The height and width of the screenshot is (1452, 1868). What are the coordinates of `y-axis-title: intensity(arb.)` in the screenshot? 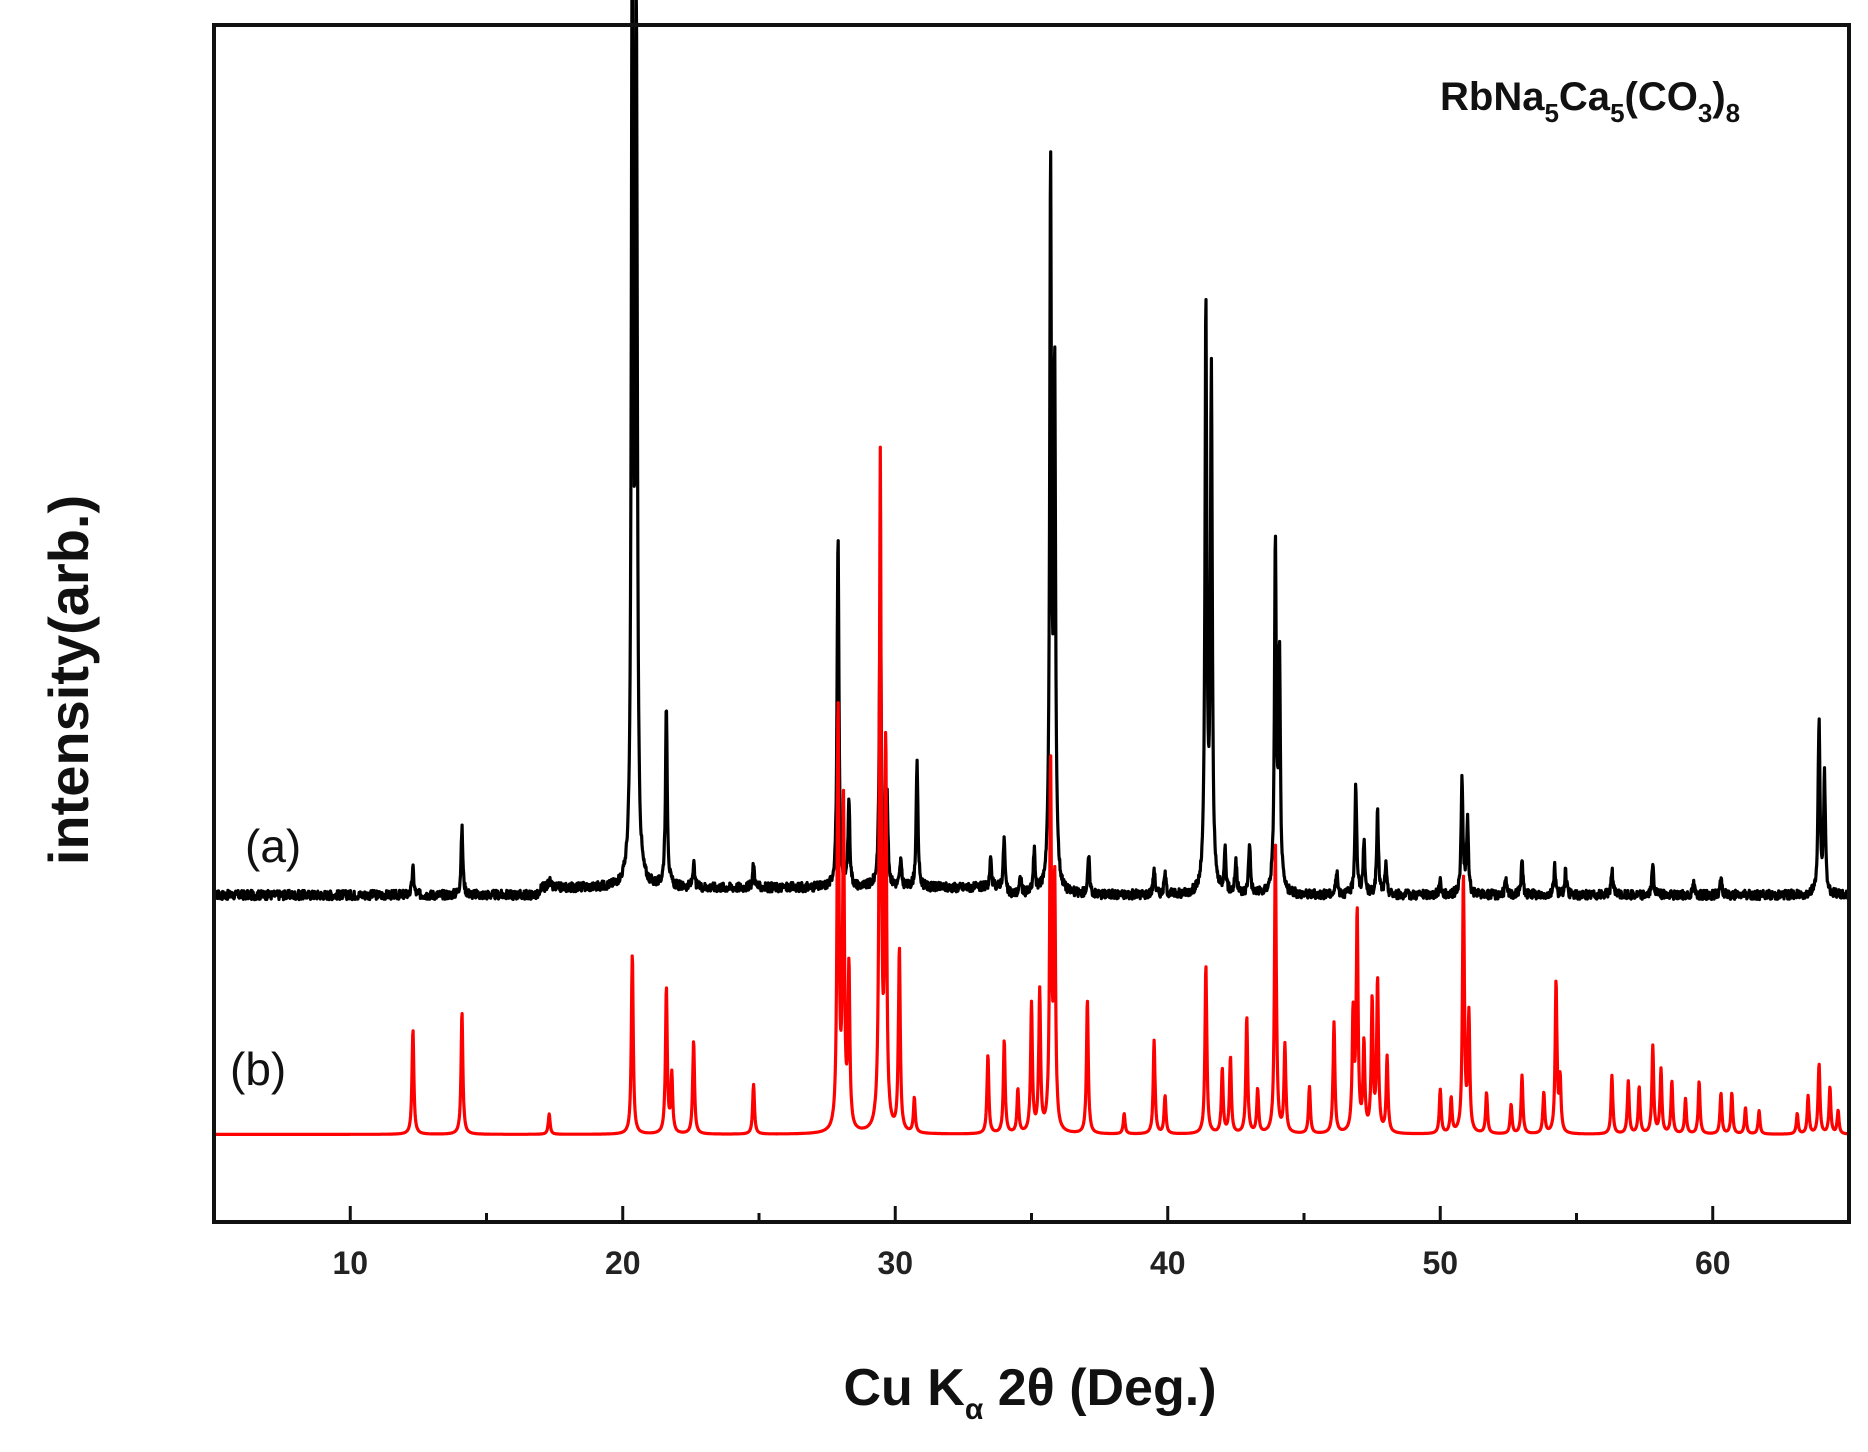 It's located at (68, 680).